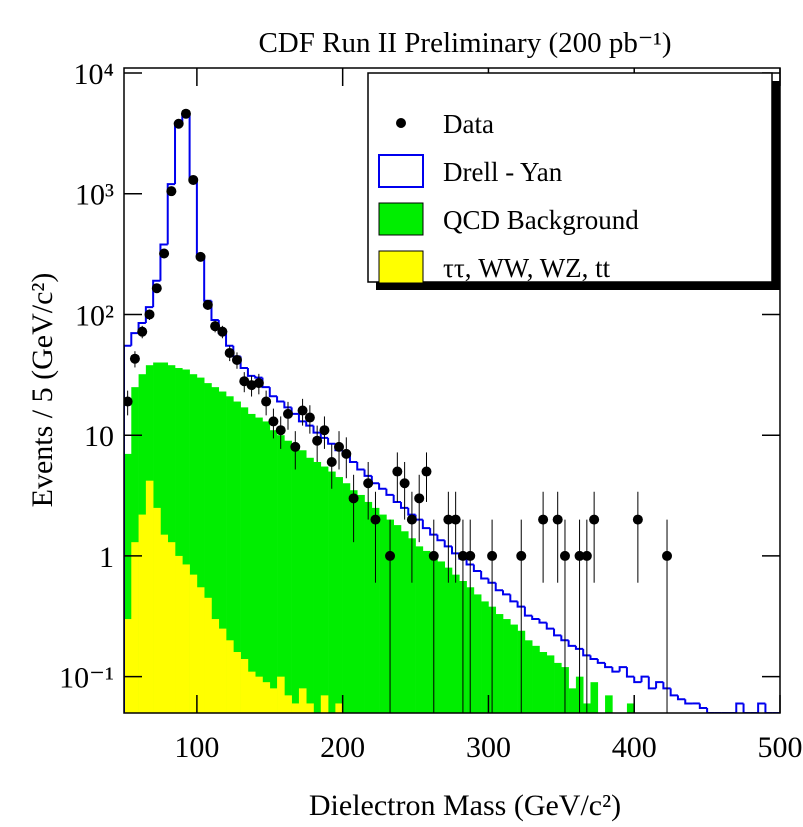  I want to click on chart-title: CDF Run II Preliminary (200 pb⁻¹), so click(464, 43).